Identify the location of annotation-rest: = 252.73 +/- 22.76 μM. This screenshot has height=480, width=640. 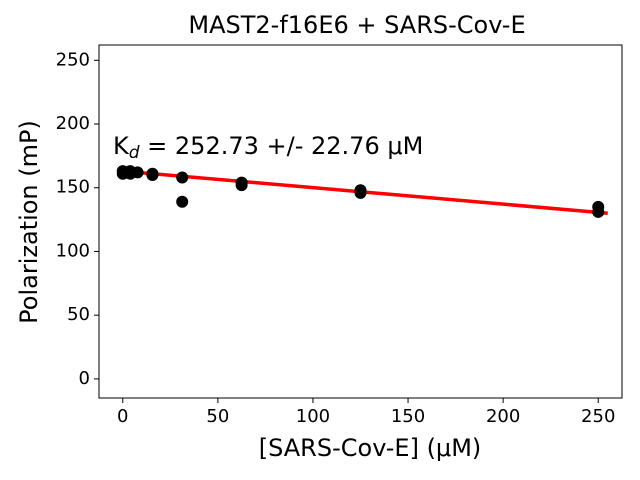
(282, 146).